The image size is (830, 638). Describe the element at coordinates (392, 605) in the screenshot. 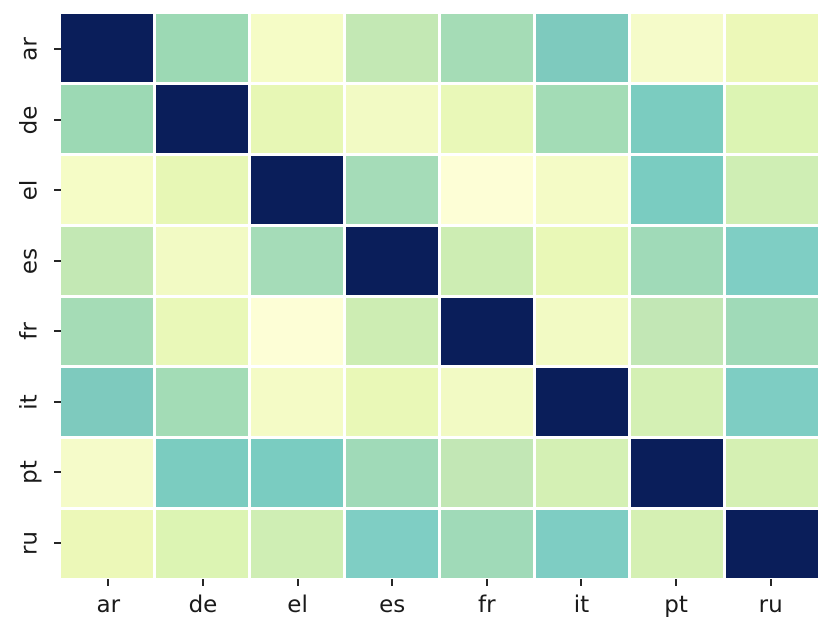

I see `x-tick-label: es` at that location.